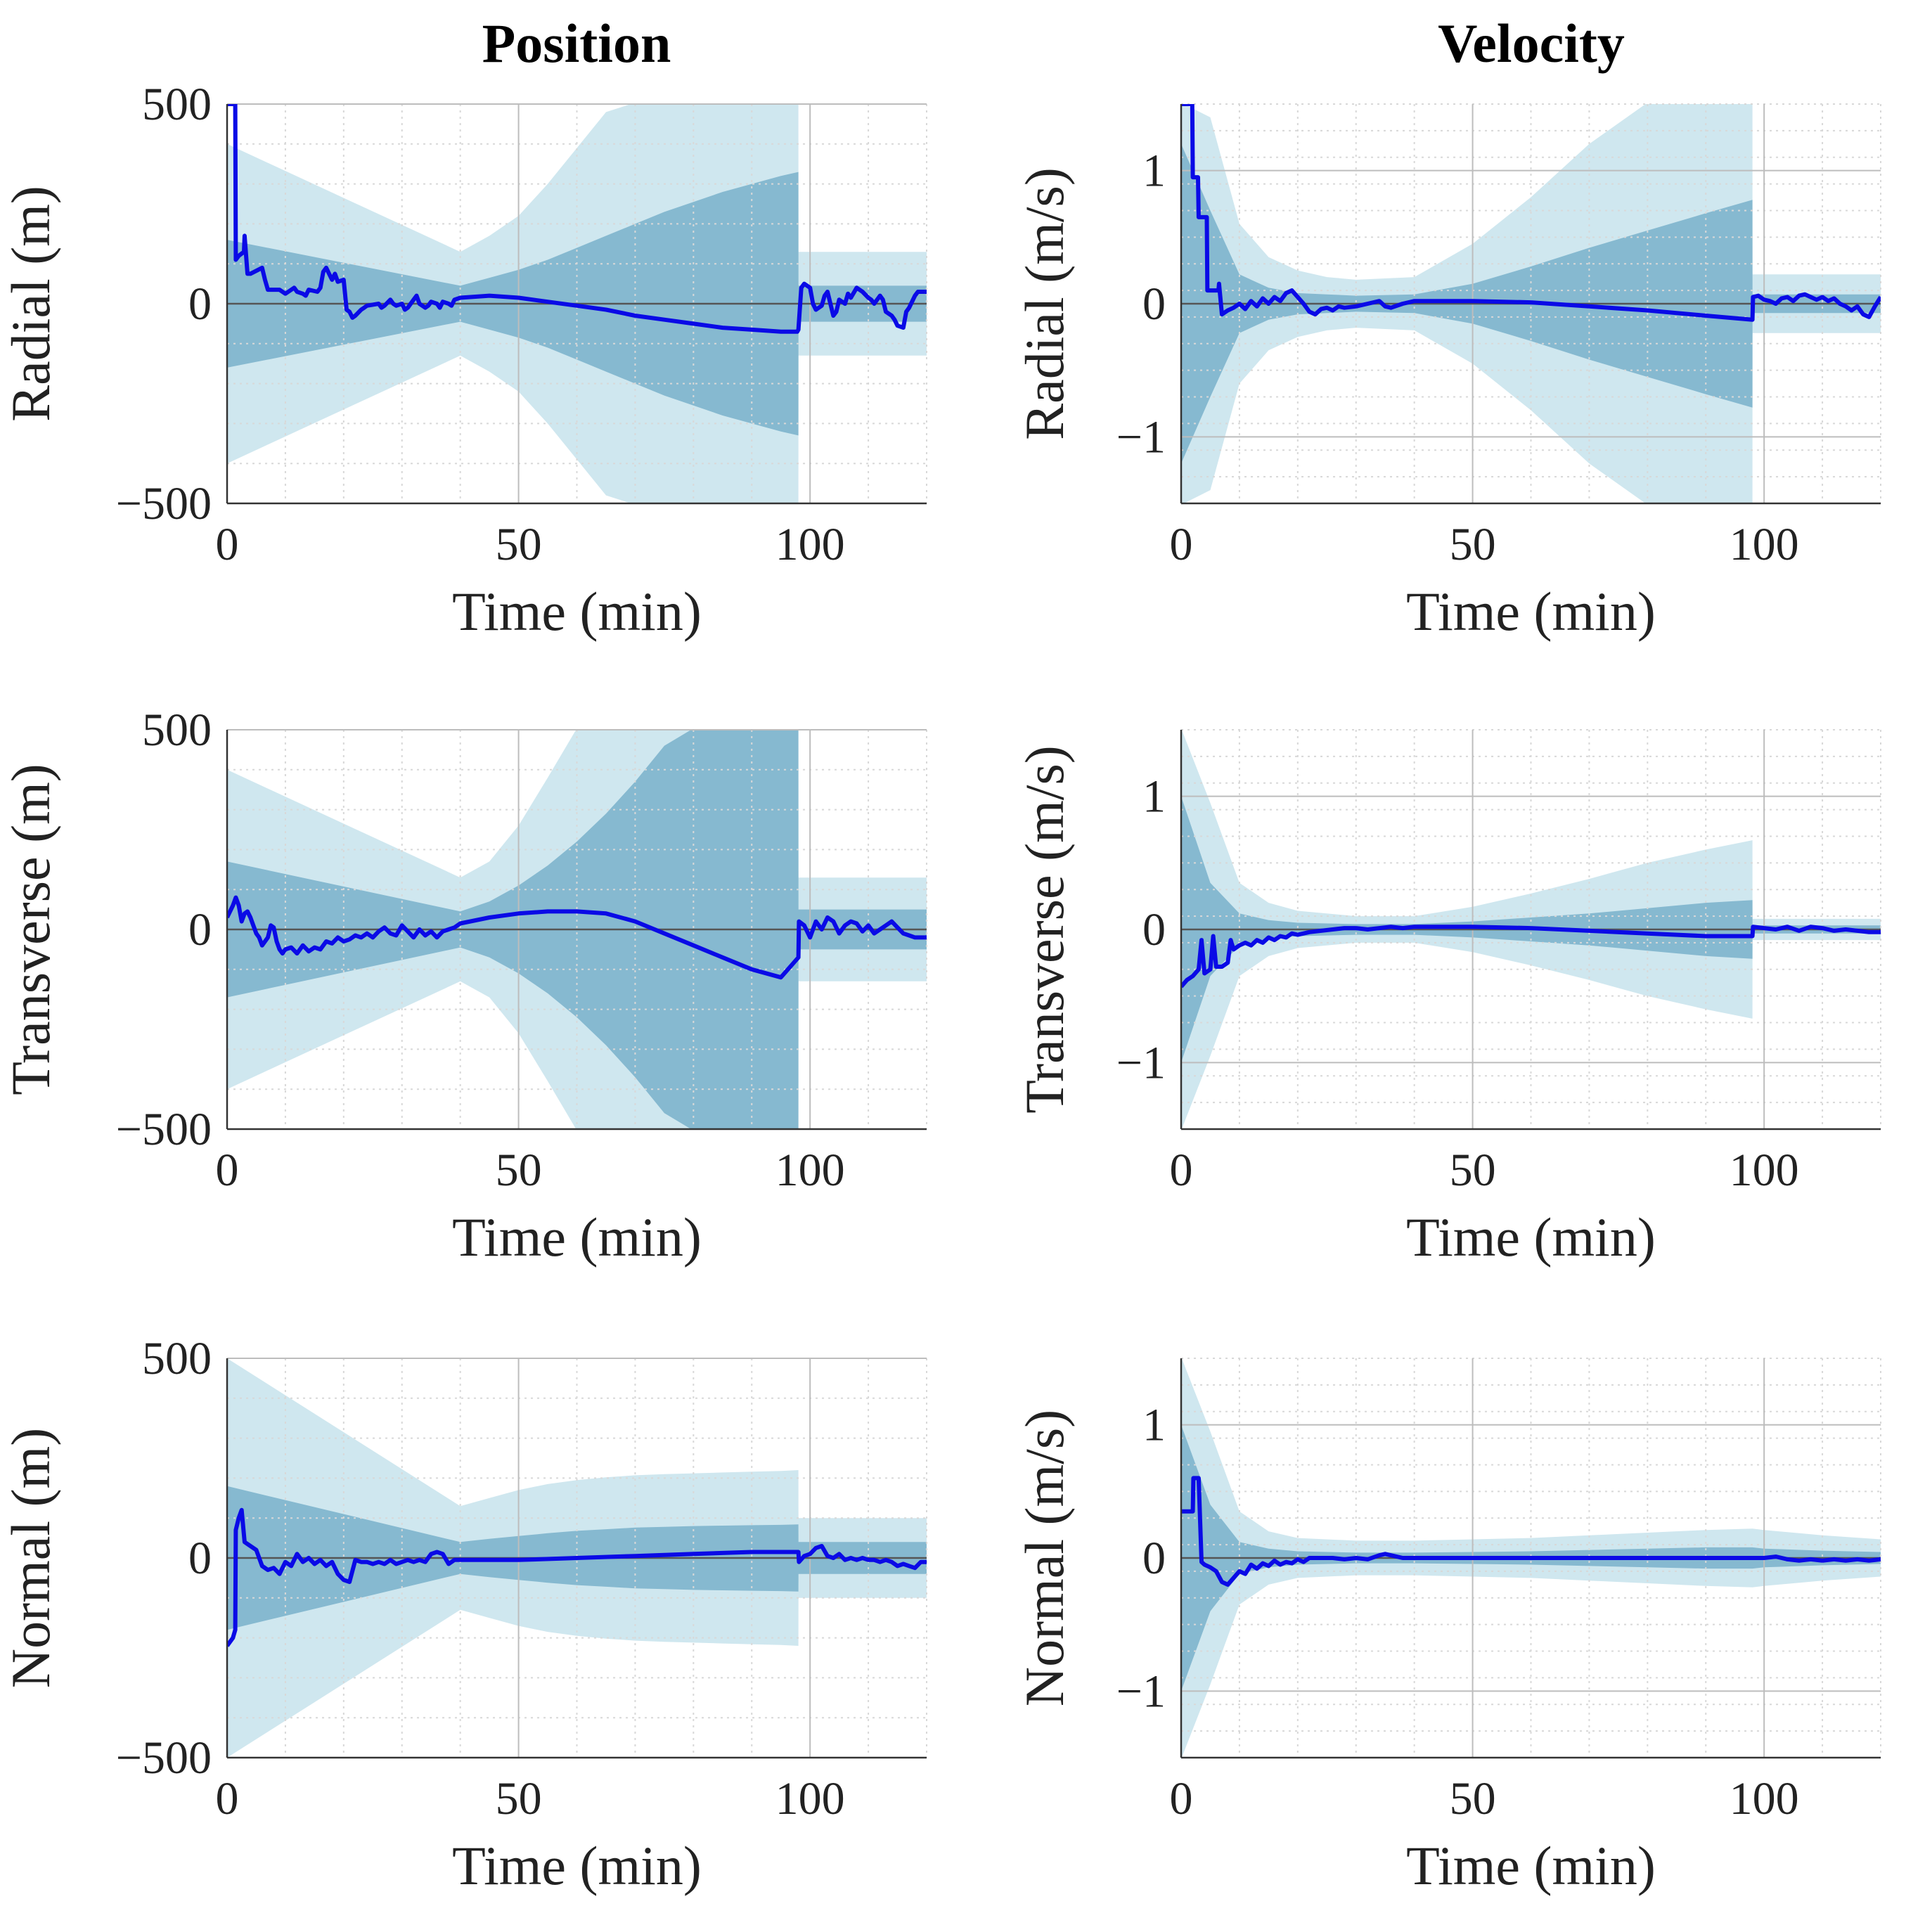 The width and height of the screenshot is (1906, 1932). Describe the element at coordinates (1531, 43) in the screenshot. I see `column-title-velocity: Velocity` at that location.